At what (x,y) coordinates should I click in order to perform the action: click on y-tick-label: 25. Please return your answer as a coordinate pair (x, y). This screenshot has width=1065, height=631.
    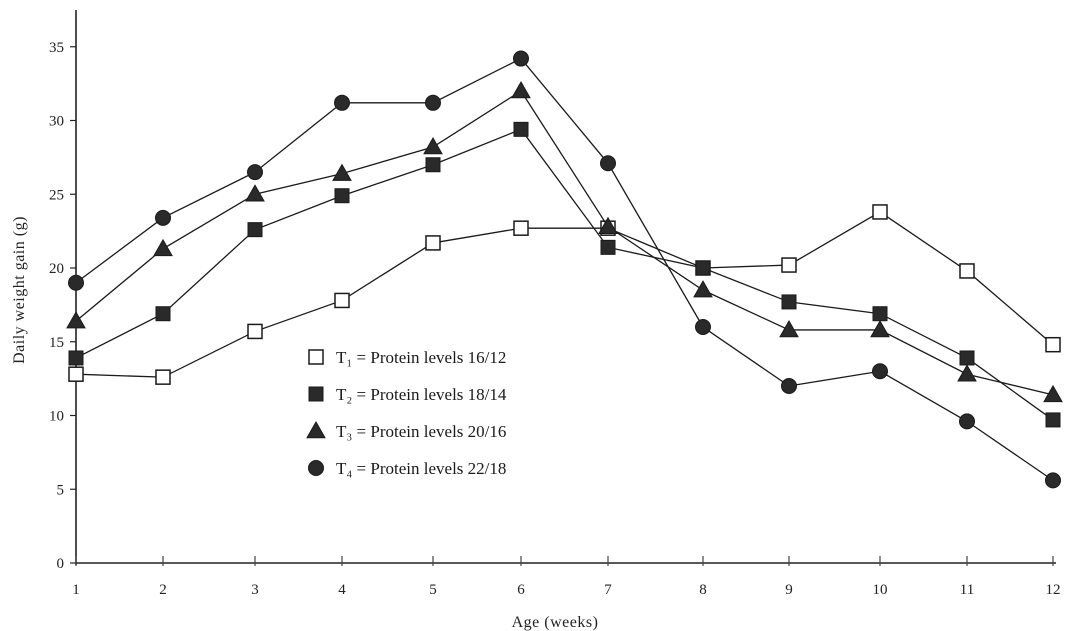
    Looking at the image, I should click on (56, 195).